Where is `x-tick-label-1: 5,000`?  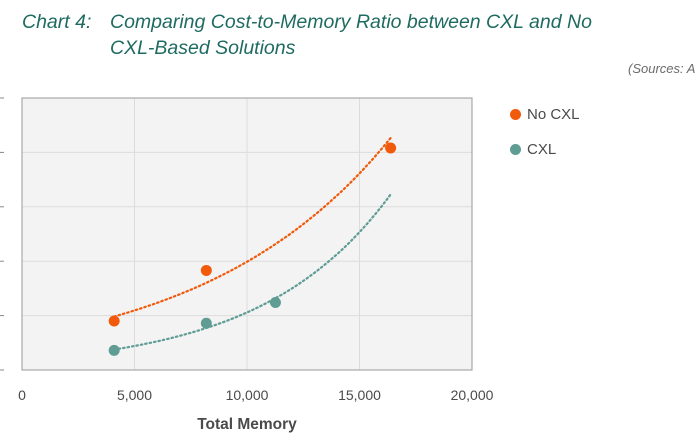
x-tick-label-1: 5,000 is located at coordinates (134, 395).